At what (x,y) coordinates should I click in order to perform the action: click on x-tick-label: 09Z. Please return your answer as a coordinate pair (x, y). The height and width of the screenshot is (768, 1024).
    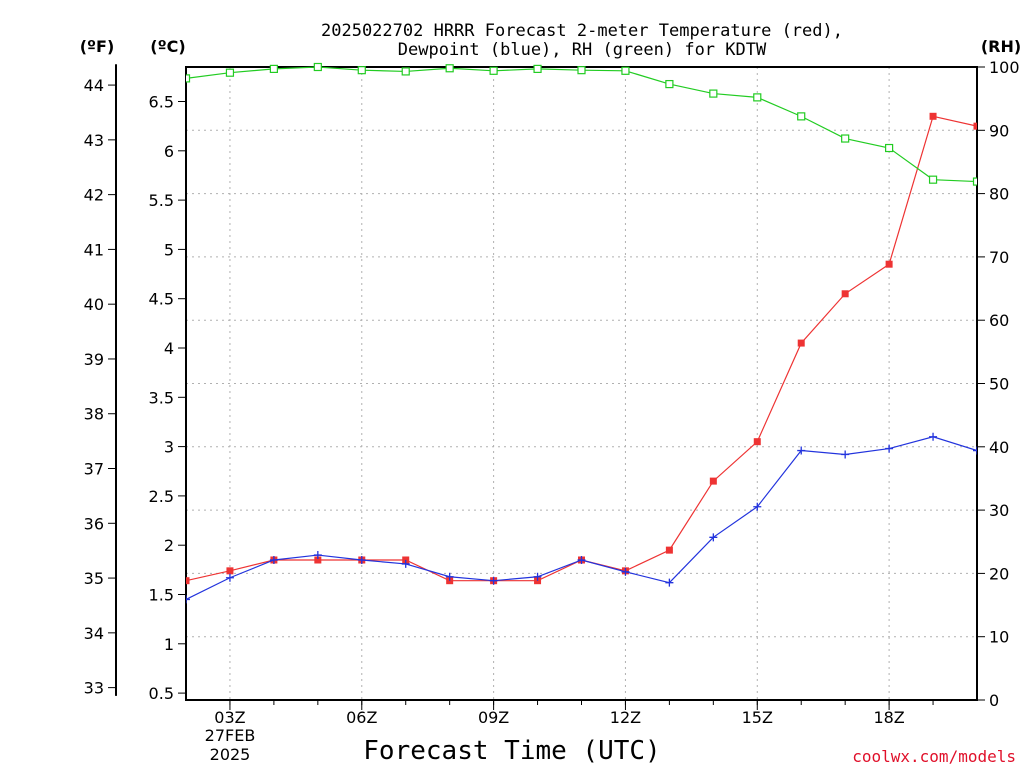
    Looking at the image, I should click on (493, 717).